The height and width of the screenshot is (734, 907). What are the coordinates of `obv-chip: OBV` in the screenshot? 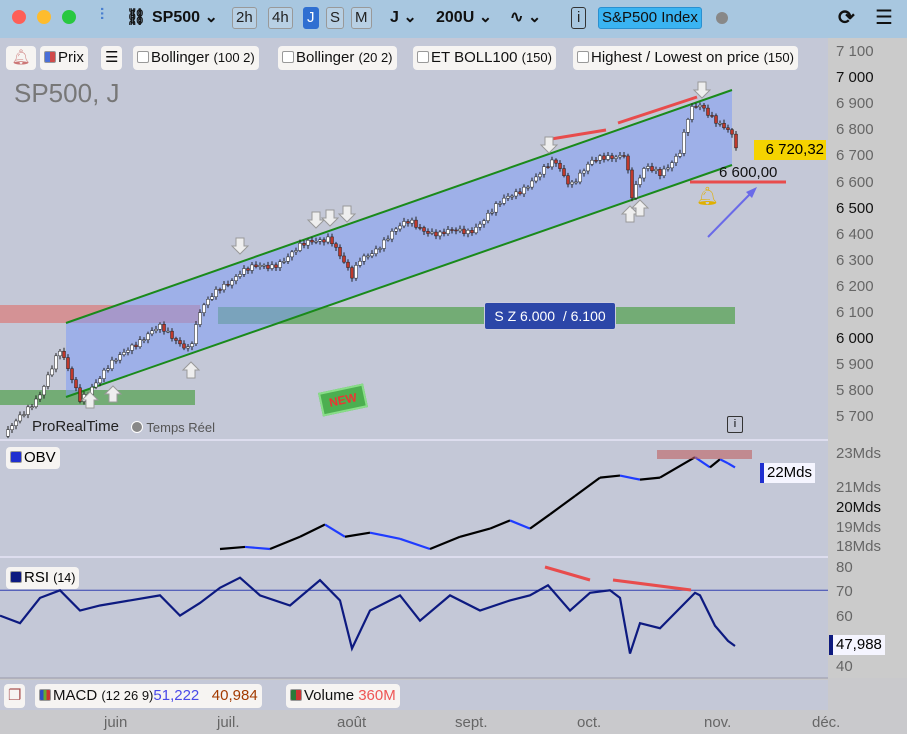 It's located at (33, 458).